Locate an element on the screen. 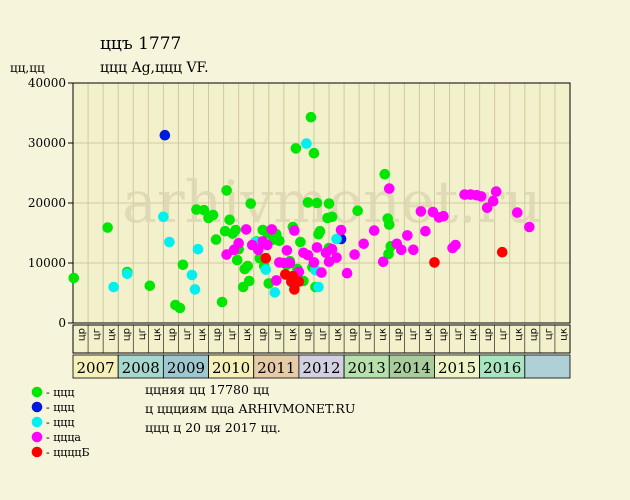 The image size is (630, 500). footer-line: ц ццциям цца ARHIVMONET.RU is located at coordinates (250, 408).